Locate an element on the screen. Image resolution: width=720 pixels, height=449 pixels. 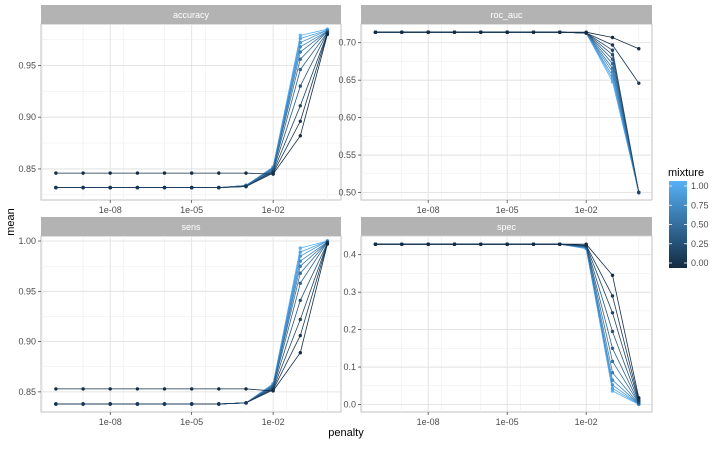
y-tick-label: 0.90 is located at coordinates (27, 117).